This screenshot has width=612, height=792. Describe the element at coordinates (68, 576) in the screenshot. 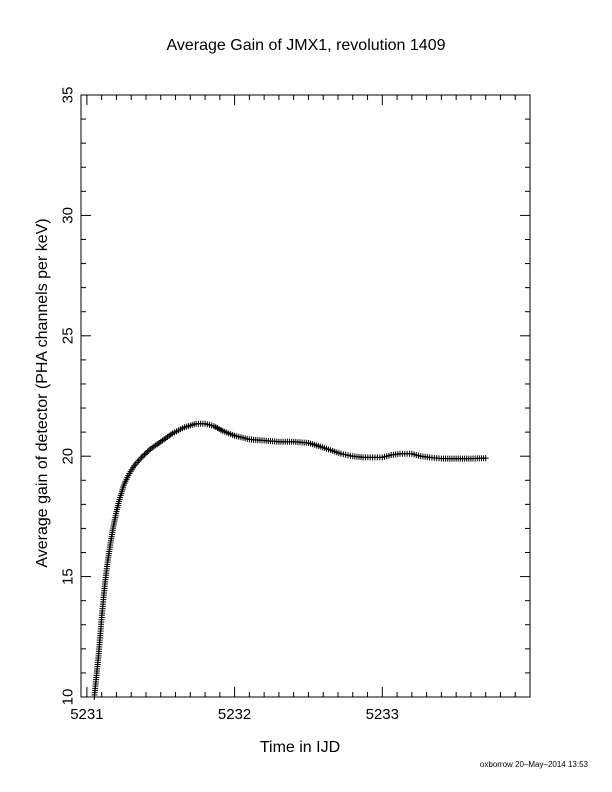

I see `y-tick-label: 15` at that location.